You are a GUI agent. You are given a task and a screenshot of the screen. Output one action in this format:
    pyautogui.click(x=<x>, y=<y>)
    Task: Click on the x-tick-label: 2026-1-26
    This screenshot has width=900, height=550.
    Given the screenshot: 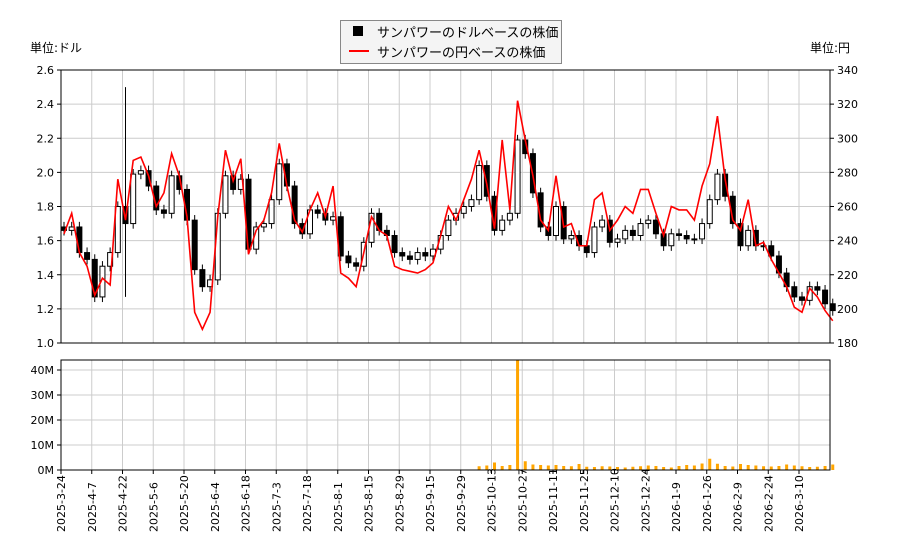 What is the action you would take?
    pyautogui.click(x=707, y=503)
    